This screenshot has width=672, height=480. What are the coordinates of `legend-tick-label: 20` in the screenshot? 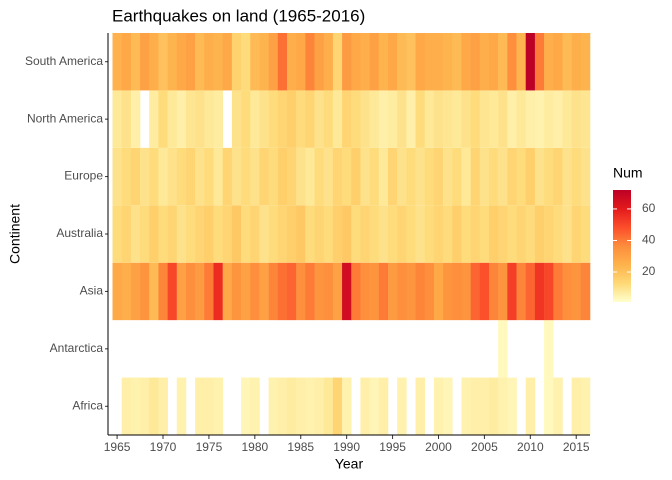 It's located at (649, 271).